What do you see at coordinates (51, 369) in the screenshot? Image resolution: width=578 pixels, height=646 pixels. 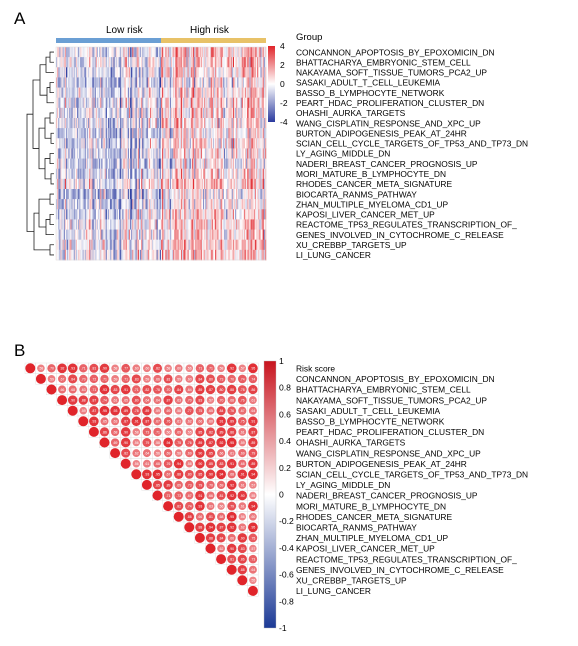 I see `correlation-value: .70` at bounding box center [51, 369].